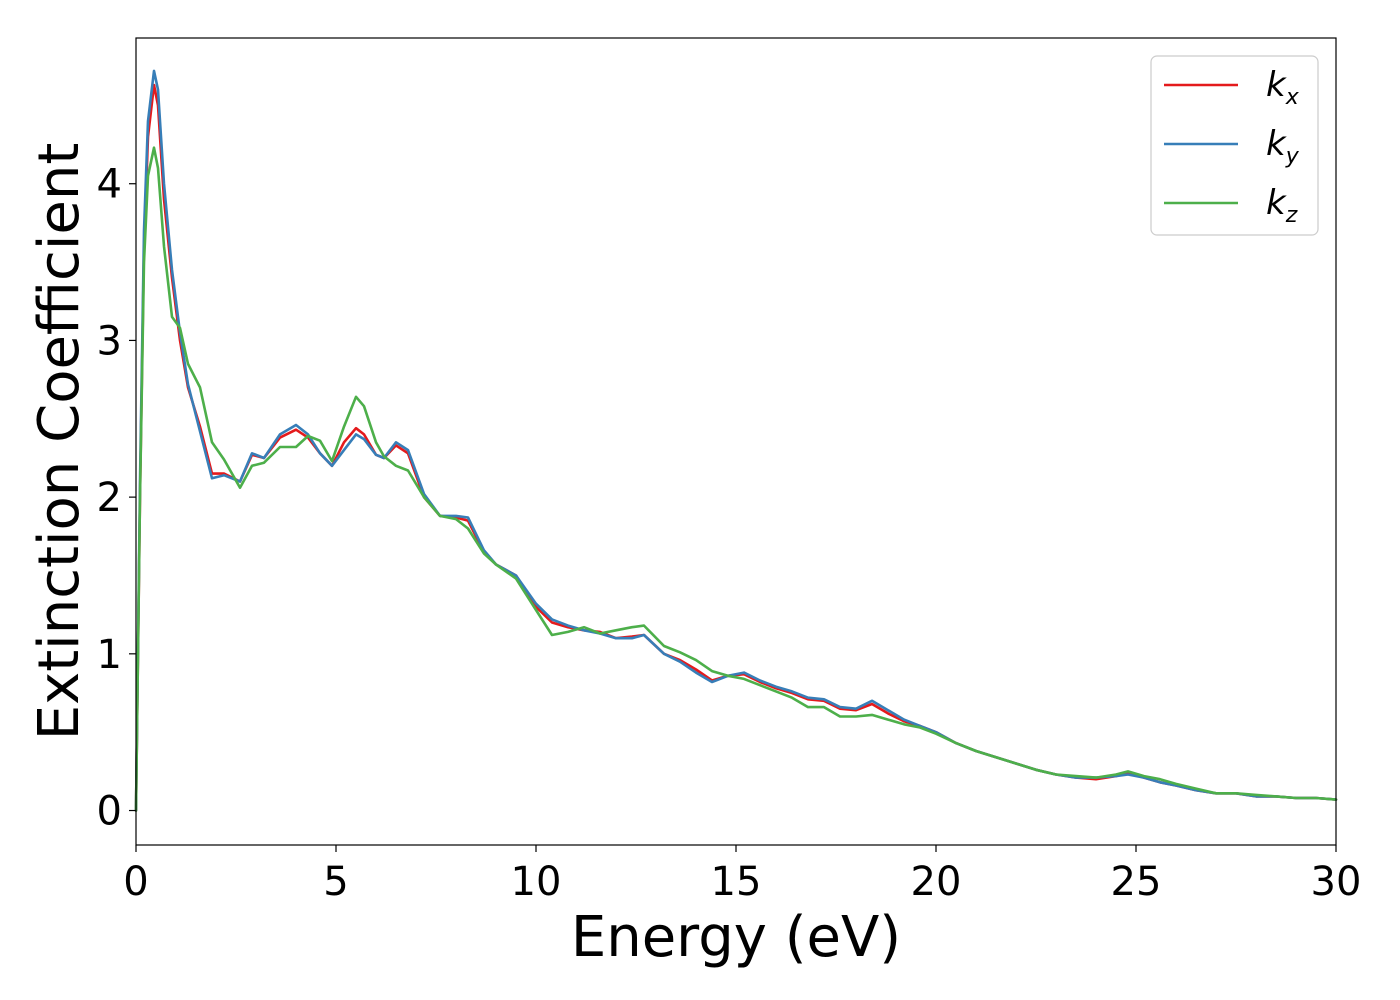 This screenshot has height=1000, width=1400. What do you see at coordinates (1336, 882) in the screenshot?
I see `x-tick-label: 30` at bounding box center [1336, 882].